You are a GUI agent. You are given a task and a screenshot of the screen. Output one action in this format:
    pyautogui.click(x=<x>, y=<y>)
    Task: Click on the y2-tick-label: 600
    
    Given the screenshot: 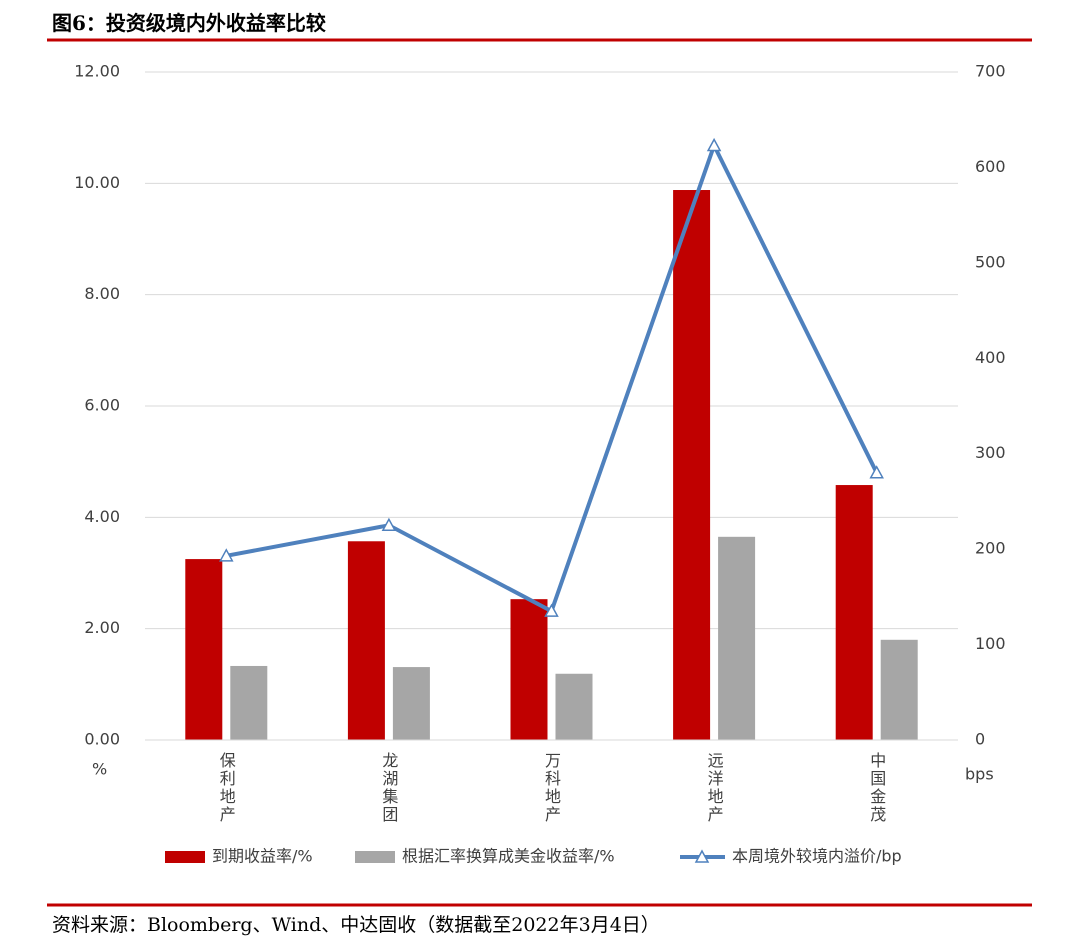 What is the action you would take?
    pyautogui.click(x=990, y=166)
    